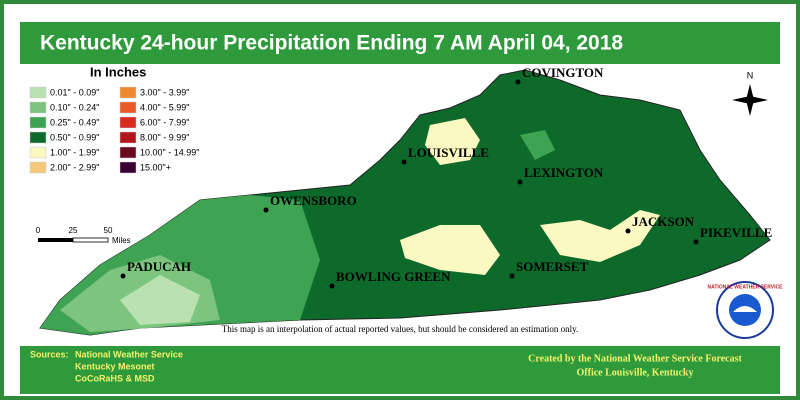  What do you see at coordinates (393, 276) in the screenshot?
I see `city-label: BOWLING GREEN` at bounding box center [393, 276].